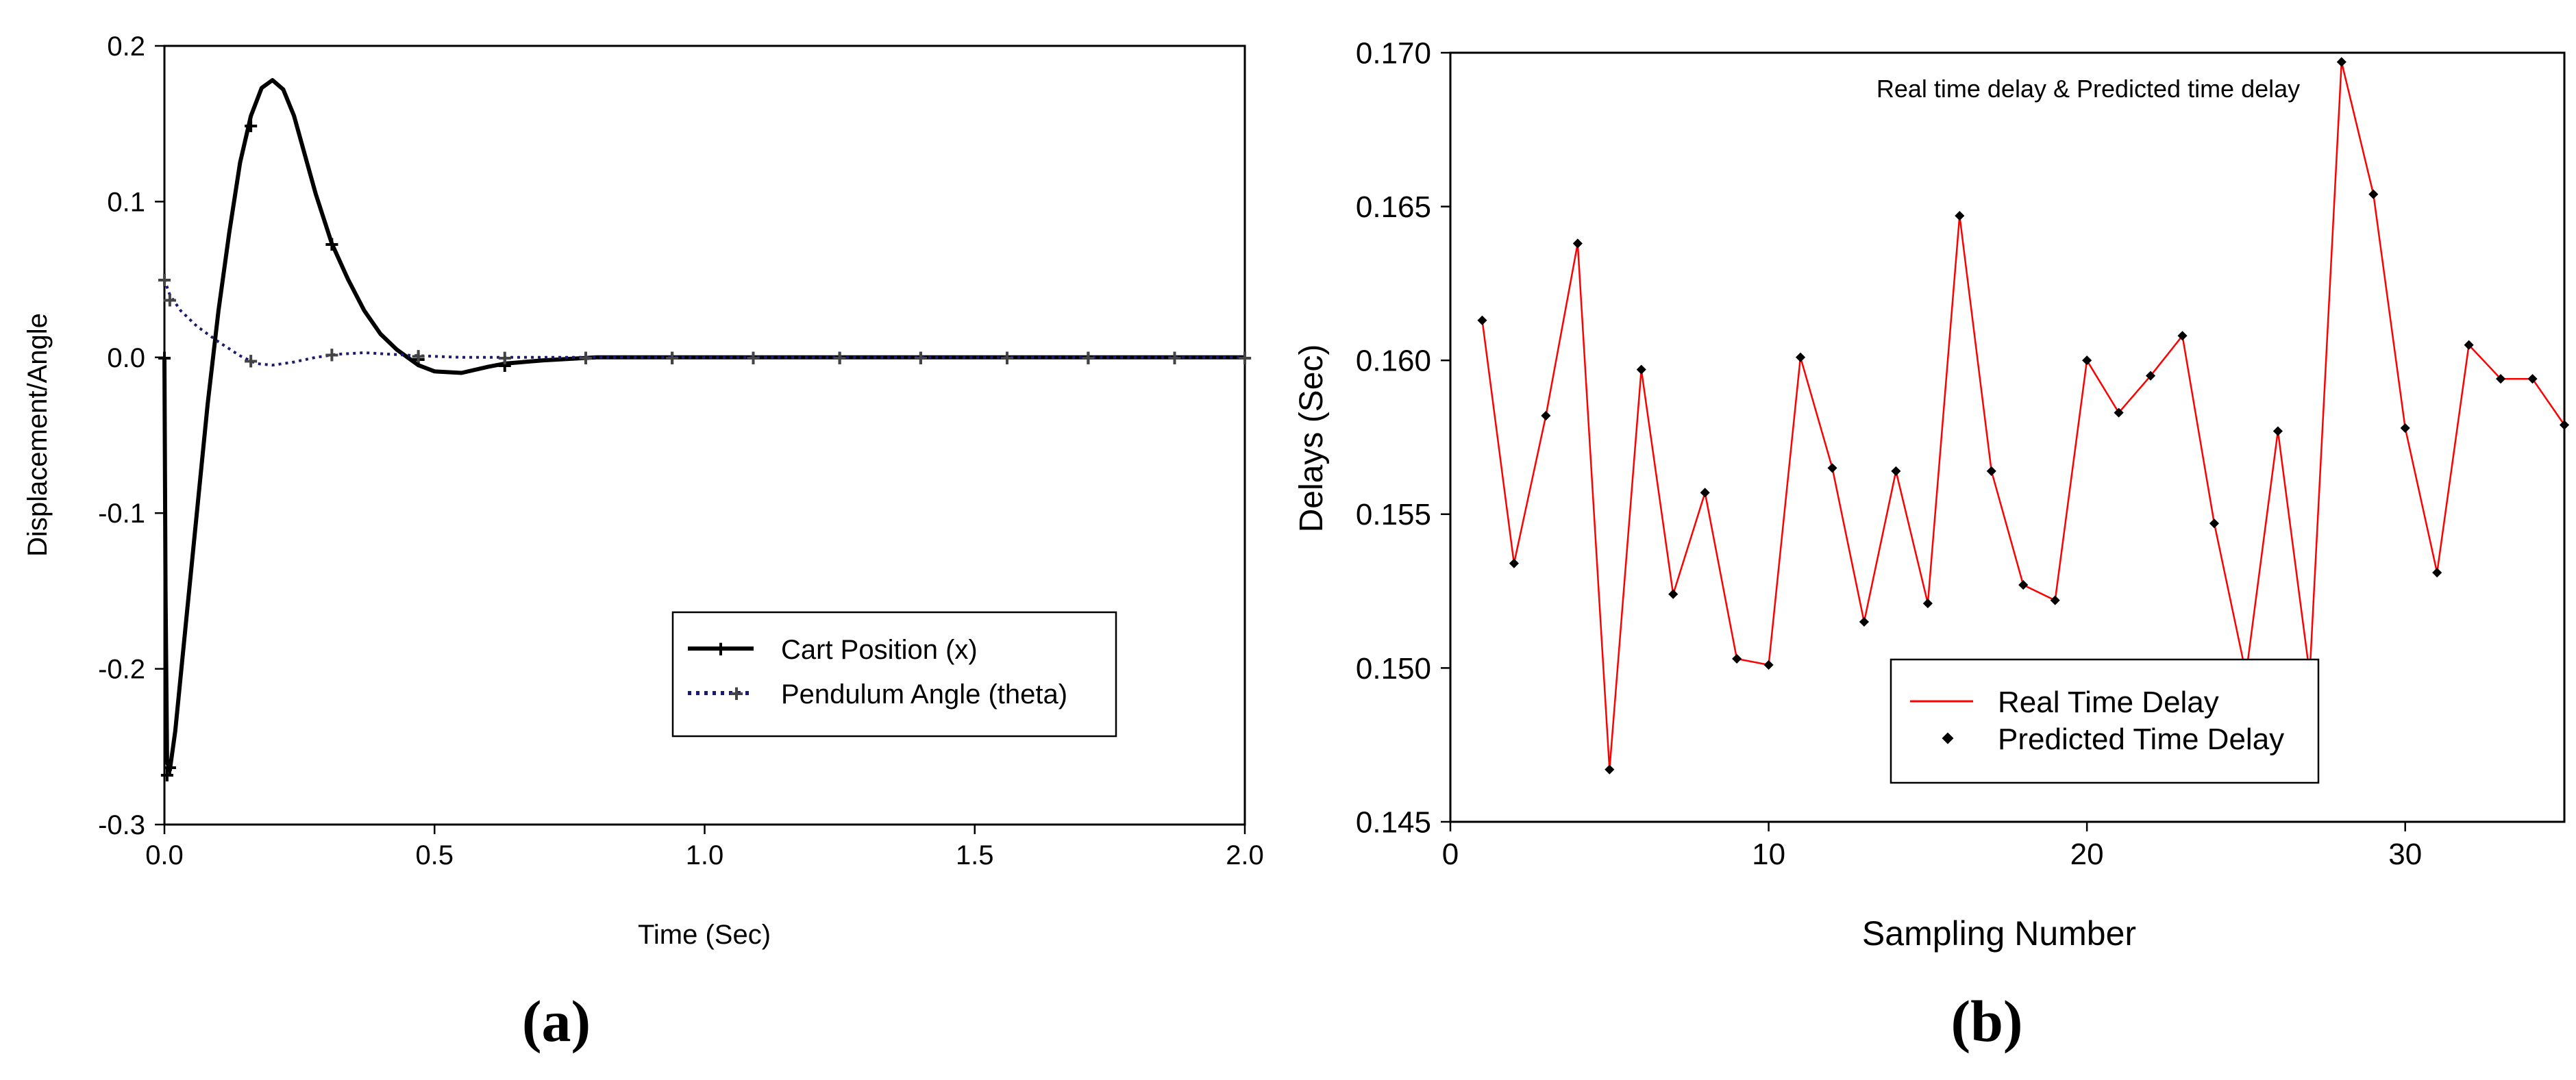 This screenshot has width=2576, height=1080. Describe the element at coordinates (1393, 207) in the screenshot. I see `y-tick-label: 0.165` at that location.